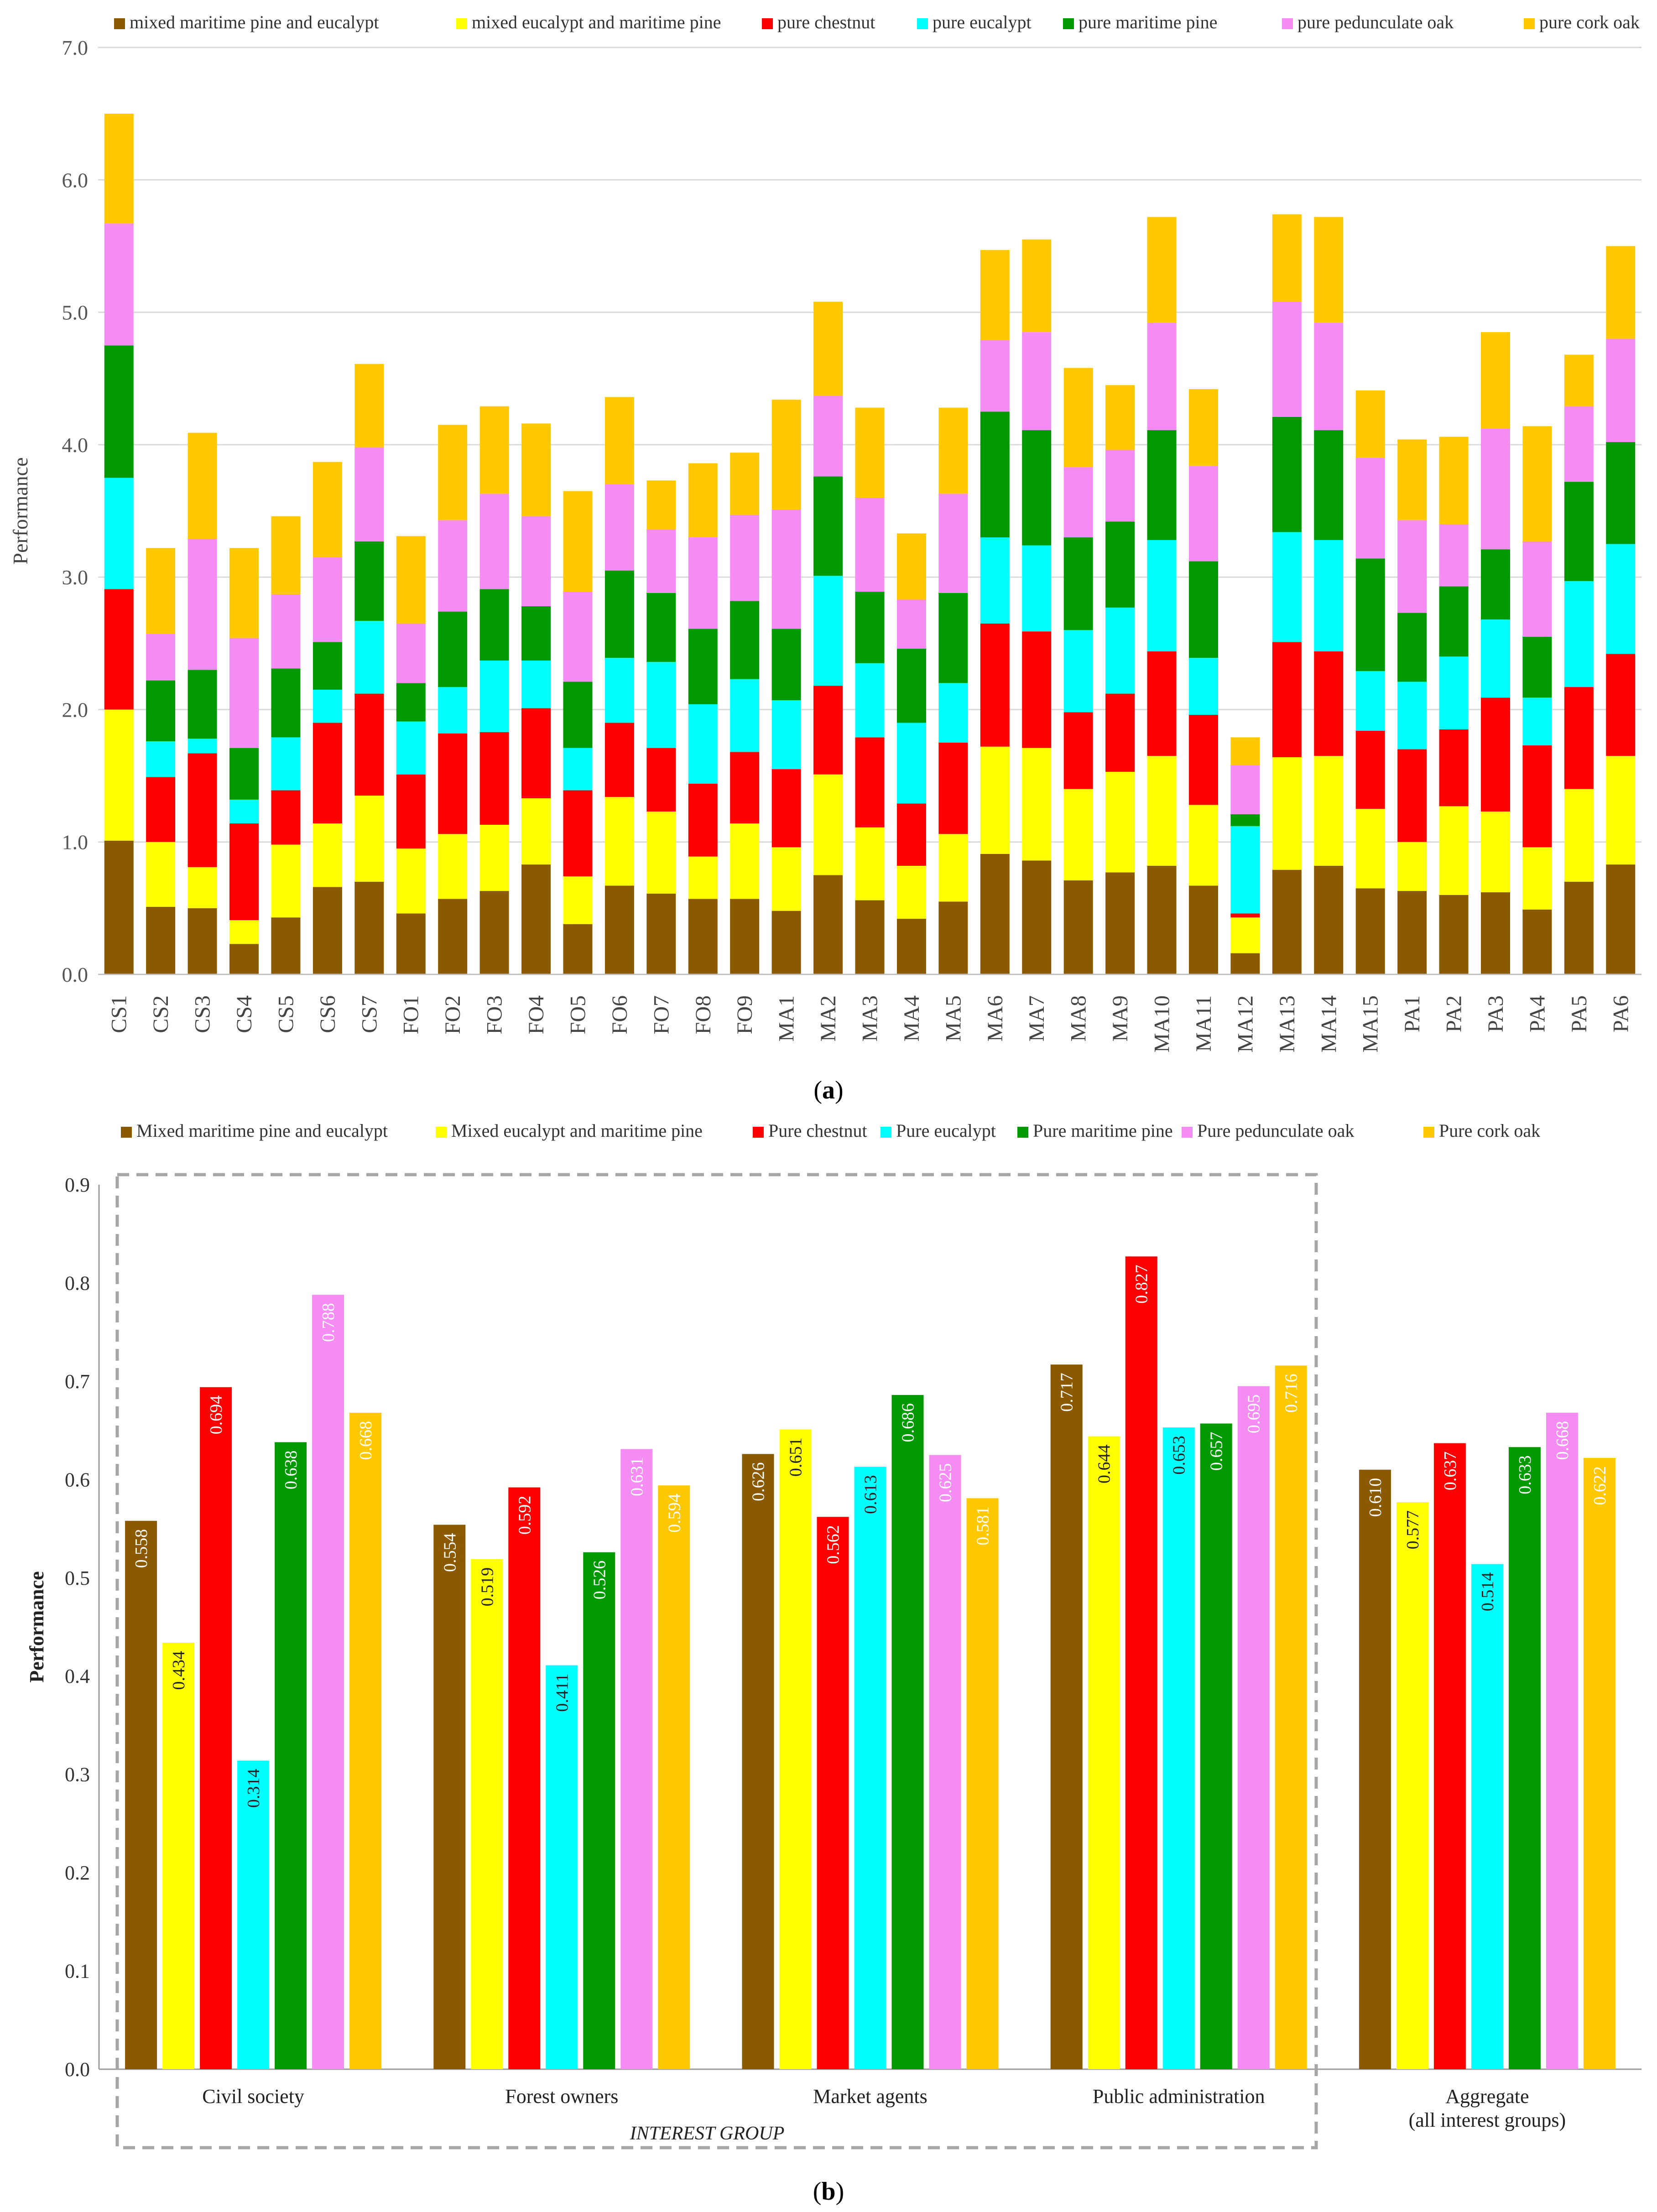 The height and width of the screenshot is (2212, 1657). What do you see at coordinates (328, 1014) in the screenshot?
I see `x-tick-label: CS6` at bounding box center [328, 1014].